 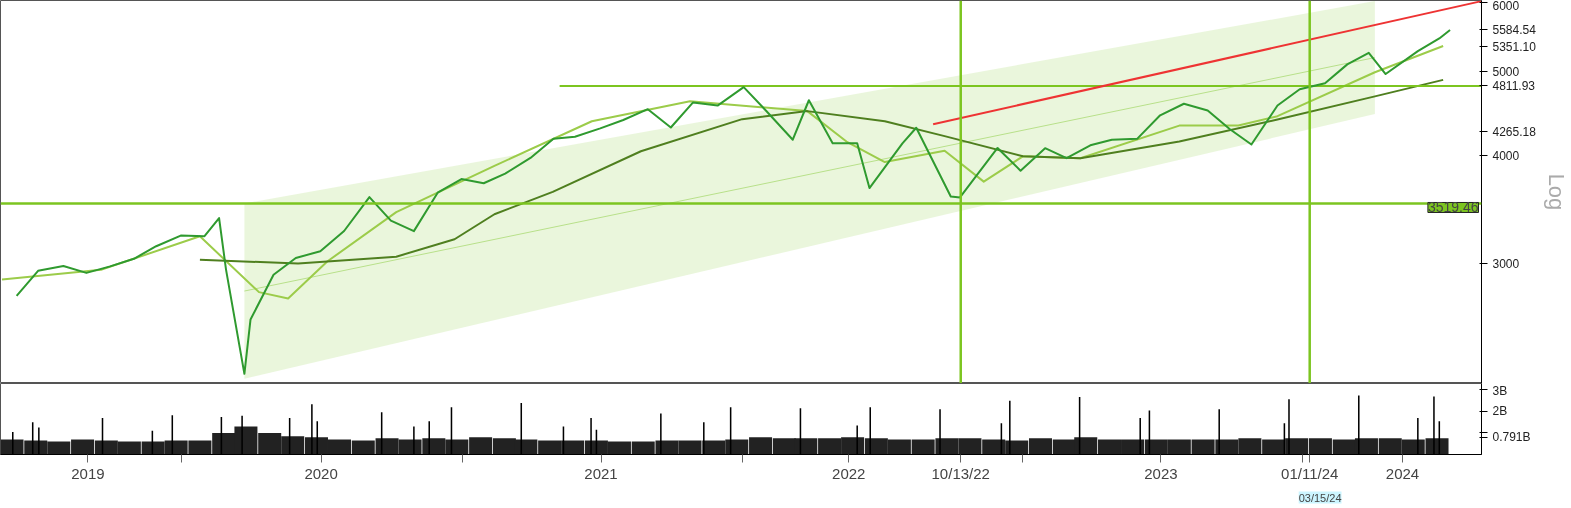 I want to click on x-tick-label: 2022, so click(x=849, y=473).